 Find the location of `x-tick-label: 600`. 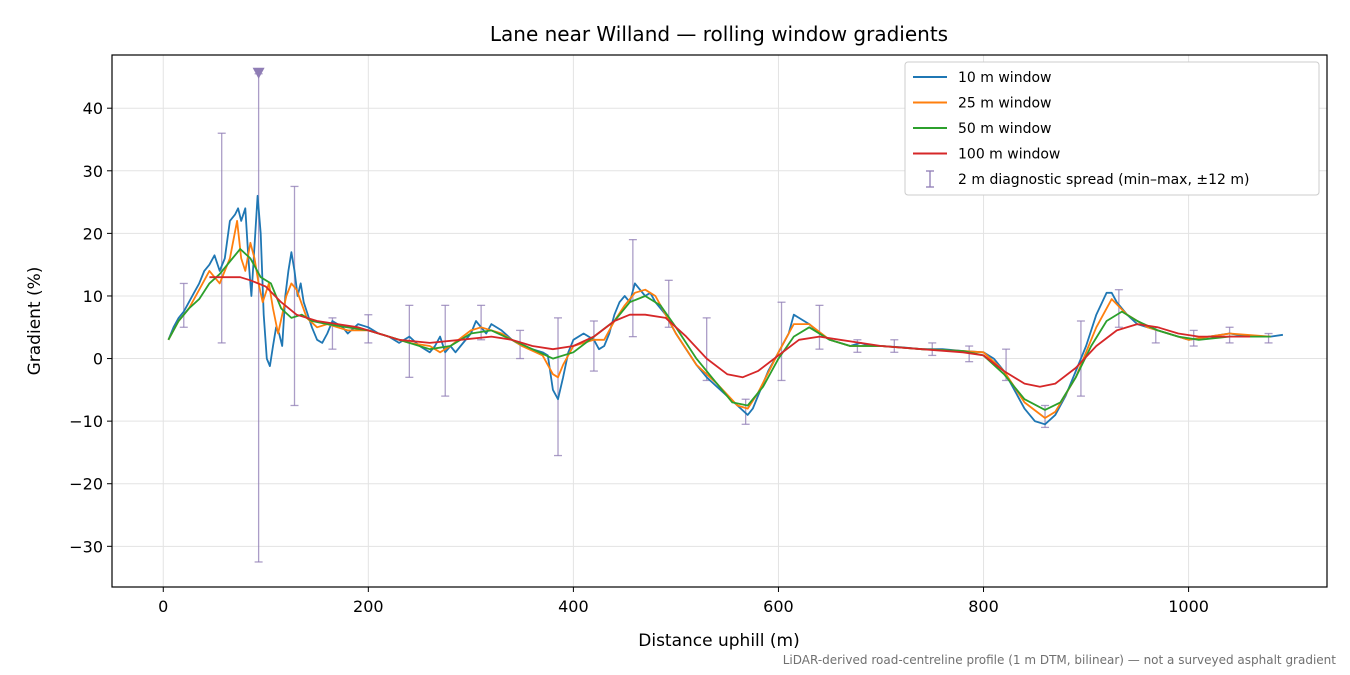

x-tick-label: 600 is located at coordinates (778, 606).